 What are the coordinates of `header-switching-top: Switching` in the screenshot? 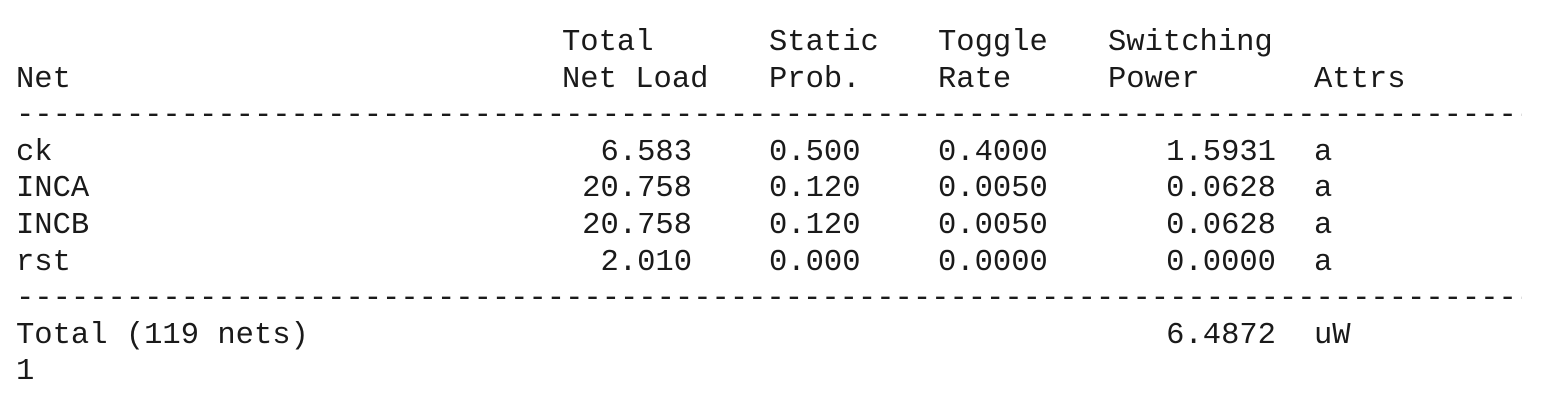 It's located at (1190, 43).